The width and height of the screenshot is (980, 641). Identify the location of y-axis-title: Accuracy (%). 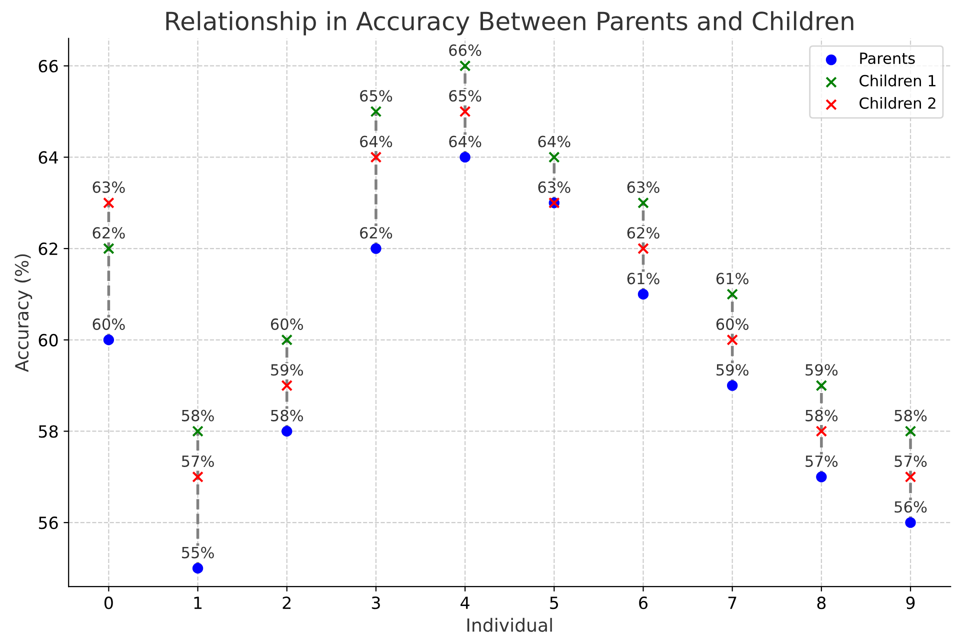
(23, 313).